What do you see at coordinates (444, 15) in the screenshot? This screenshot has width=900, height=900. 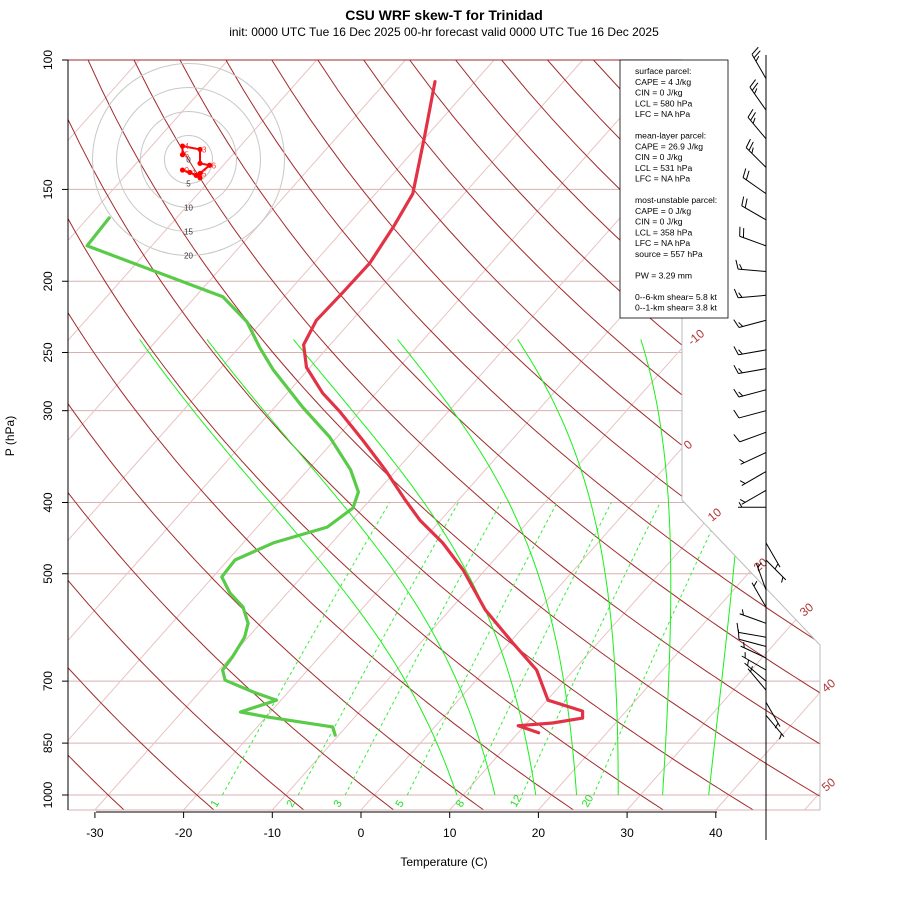 I see `chart-title: CSU WRF skew-T for Trinidad` at bounding box center [444, 15].